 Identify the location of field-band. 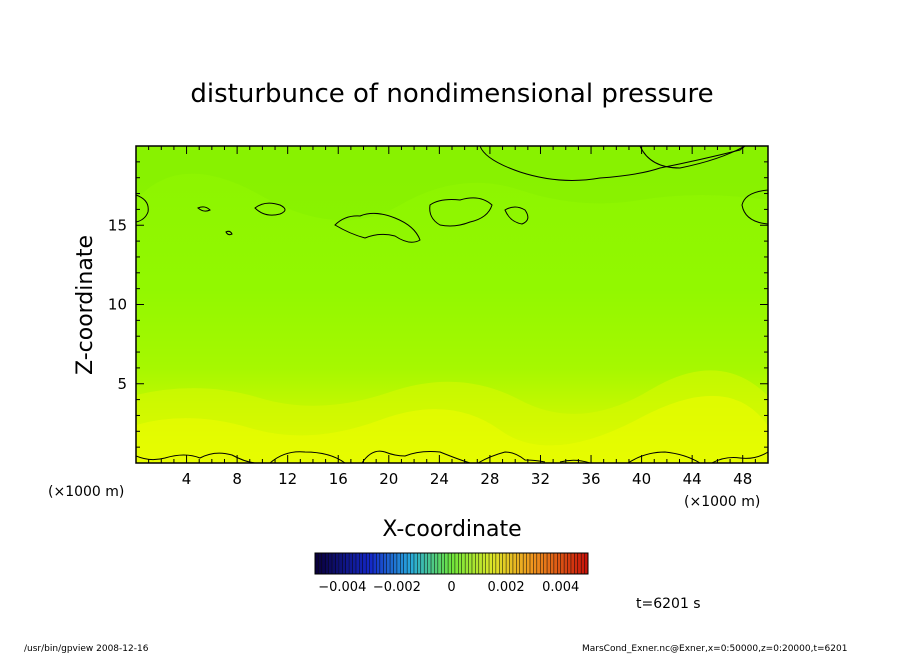
(452, 185).